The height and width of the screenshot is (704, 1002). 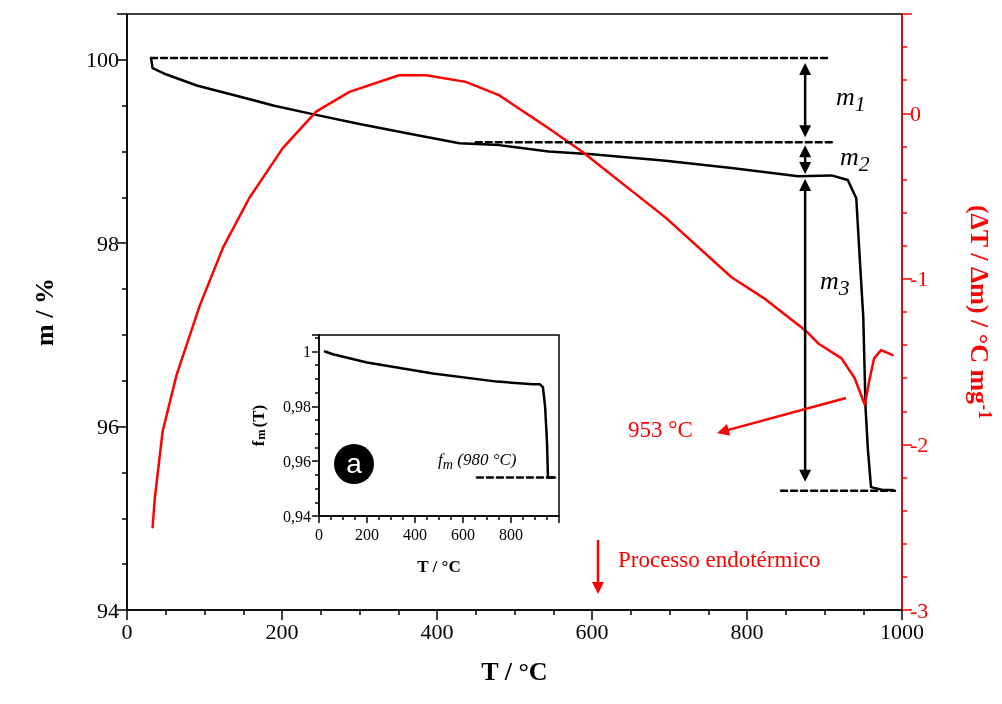 I want to click on y2-axis-title: (ΔT / Δm) / °C mg-1, so click(x=979, y=312).